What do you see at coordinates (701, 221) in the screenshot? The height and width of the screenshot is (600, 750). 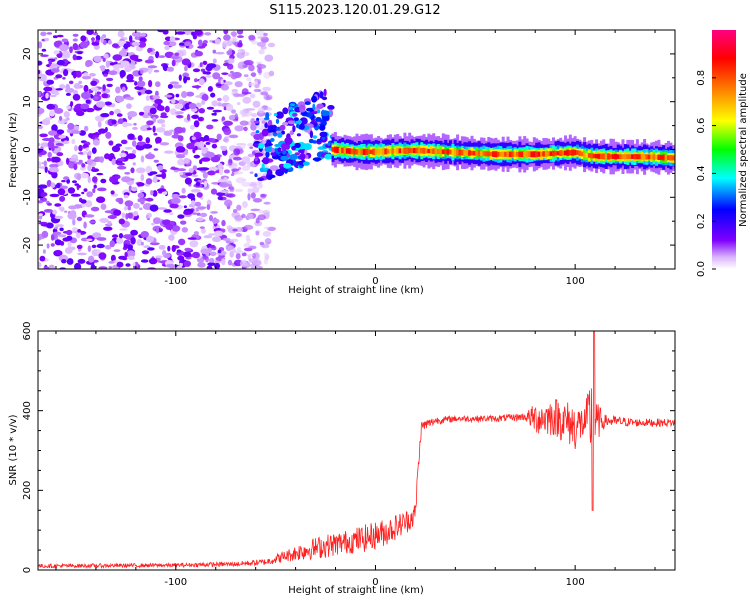 I see `colorbar-tick-label: 0.2` at bounding box center [701, 221].